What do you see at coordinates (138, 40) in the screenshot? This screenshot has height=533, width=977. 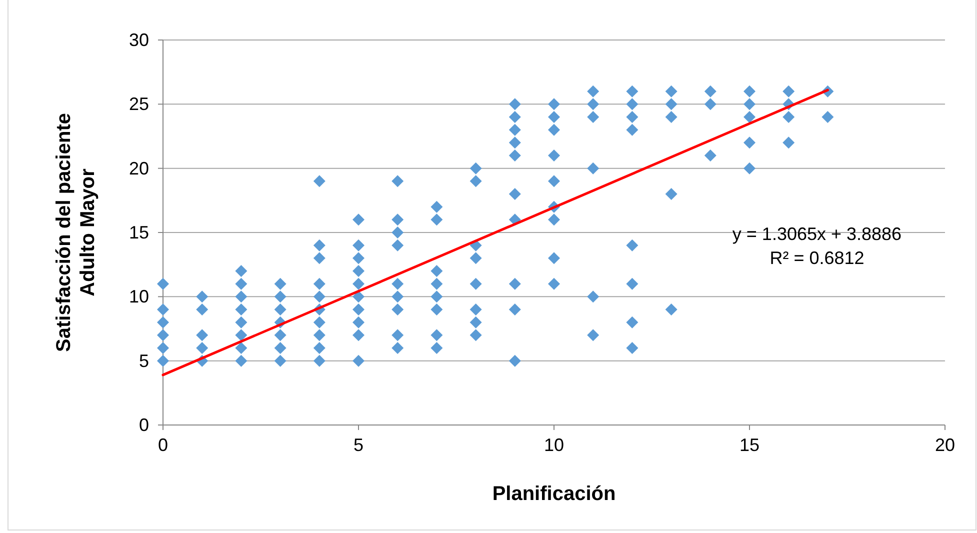 I see `y-tick-label: 30` at bounding box center [138, 40].